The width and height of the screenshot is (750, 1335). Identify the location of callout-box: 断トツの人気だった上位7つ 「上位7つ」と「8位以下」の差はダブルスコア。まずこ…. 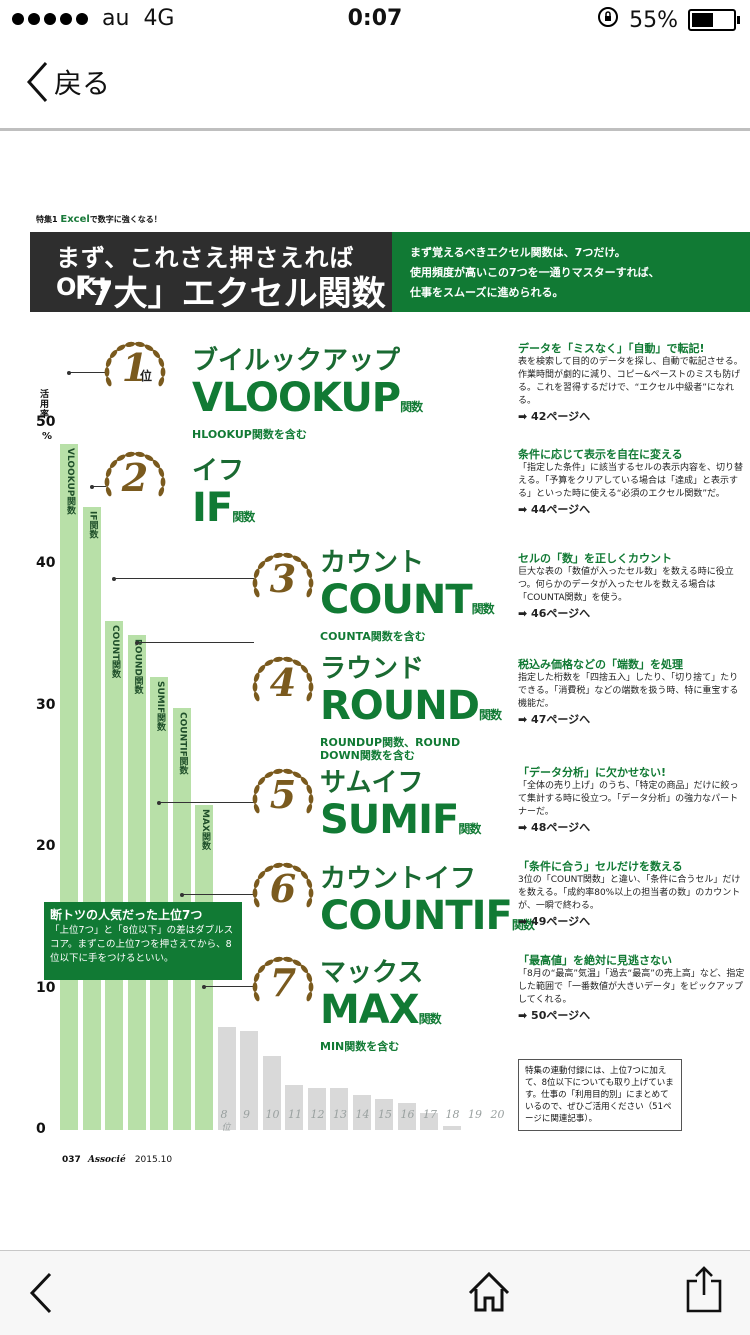
(143, 941).